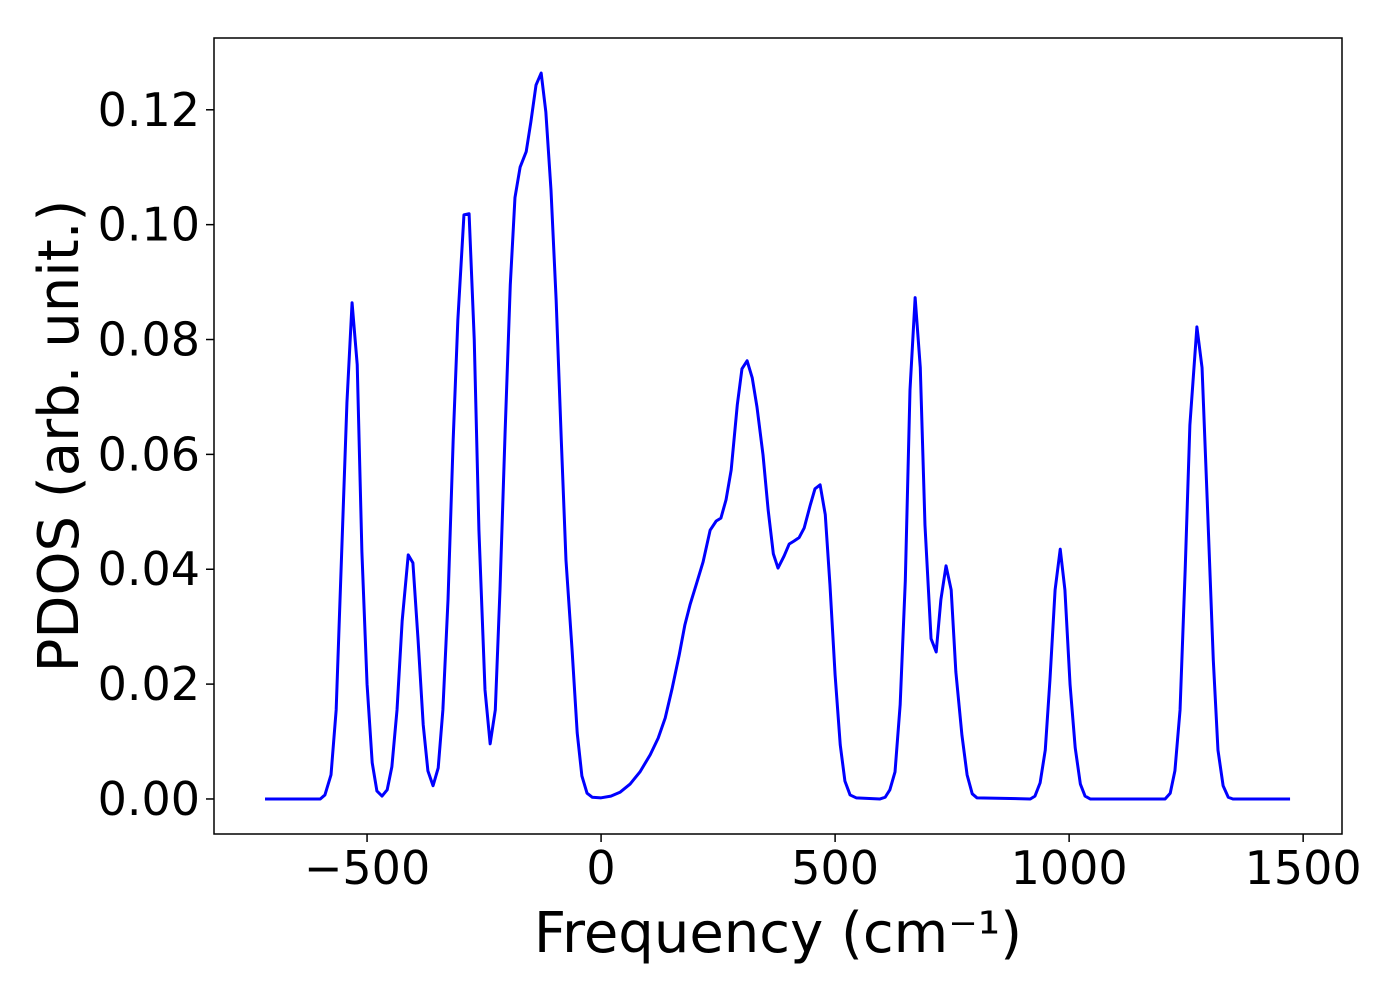 The image size is (1400, 1000). Describe the element at coordinates (1303, 868) in the screenshot. I see `x-tick-label: 1500` at that location.